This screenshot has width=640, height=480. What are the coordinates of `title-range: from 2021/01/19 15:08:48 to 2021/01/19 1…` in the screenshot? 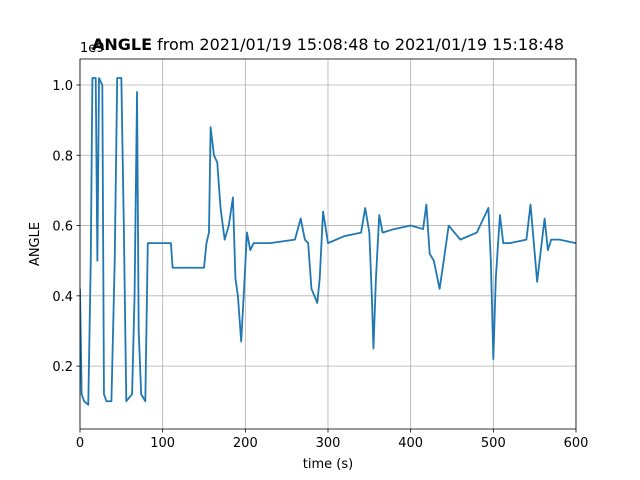 It's located at (360, 44).